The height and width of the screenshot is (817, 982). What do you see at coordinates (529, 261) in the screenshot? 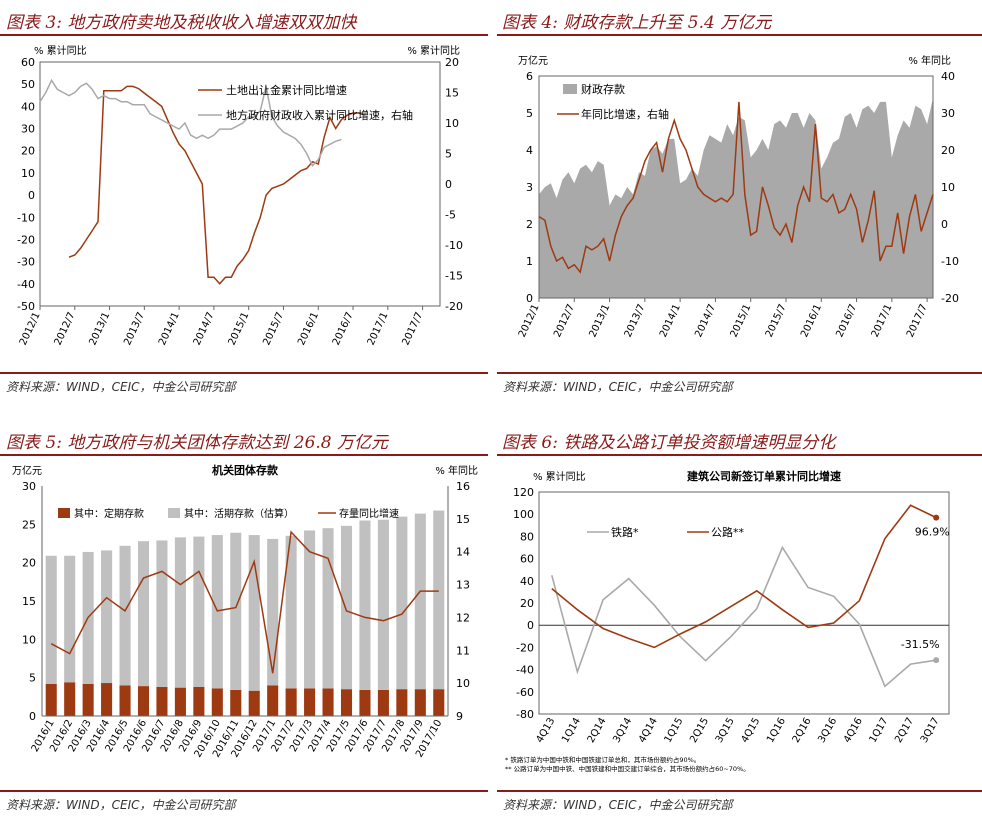
I see `y-left-tick-label: 1` at bounding box center [529, 261].